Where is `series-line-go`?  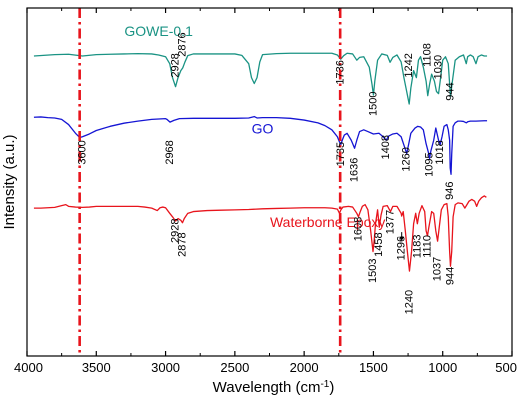 series-line-go is located at coordinates (260, 145).